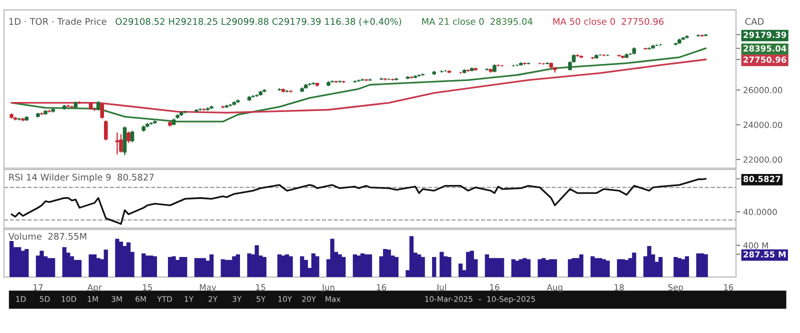  What do you see at coordinates (328, 288) in the screenshot?
I see `x-tick-label: Jun` at bounding box center [328, 288].